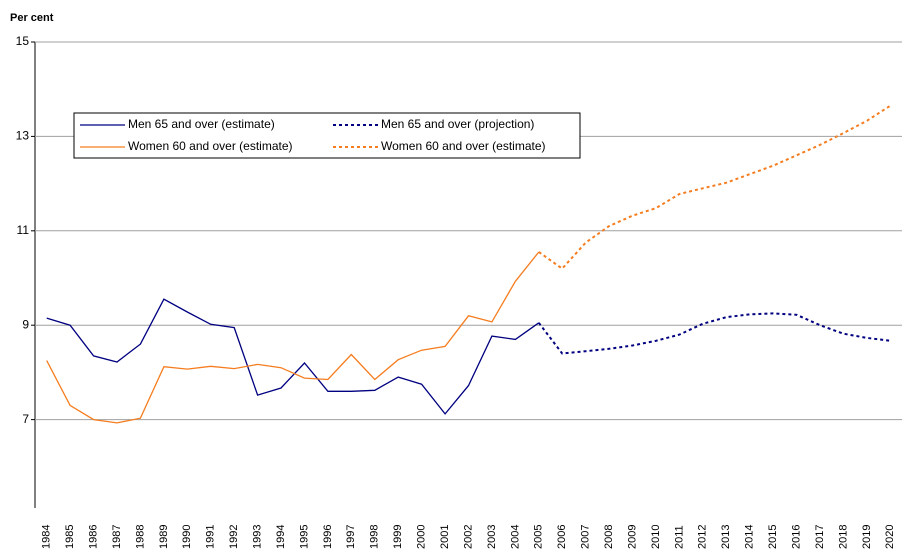 This screenshot has width=902, height=557. I want to click on x-tick-label: 1999, so click(398, 537).